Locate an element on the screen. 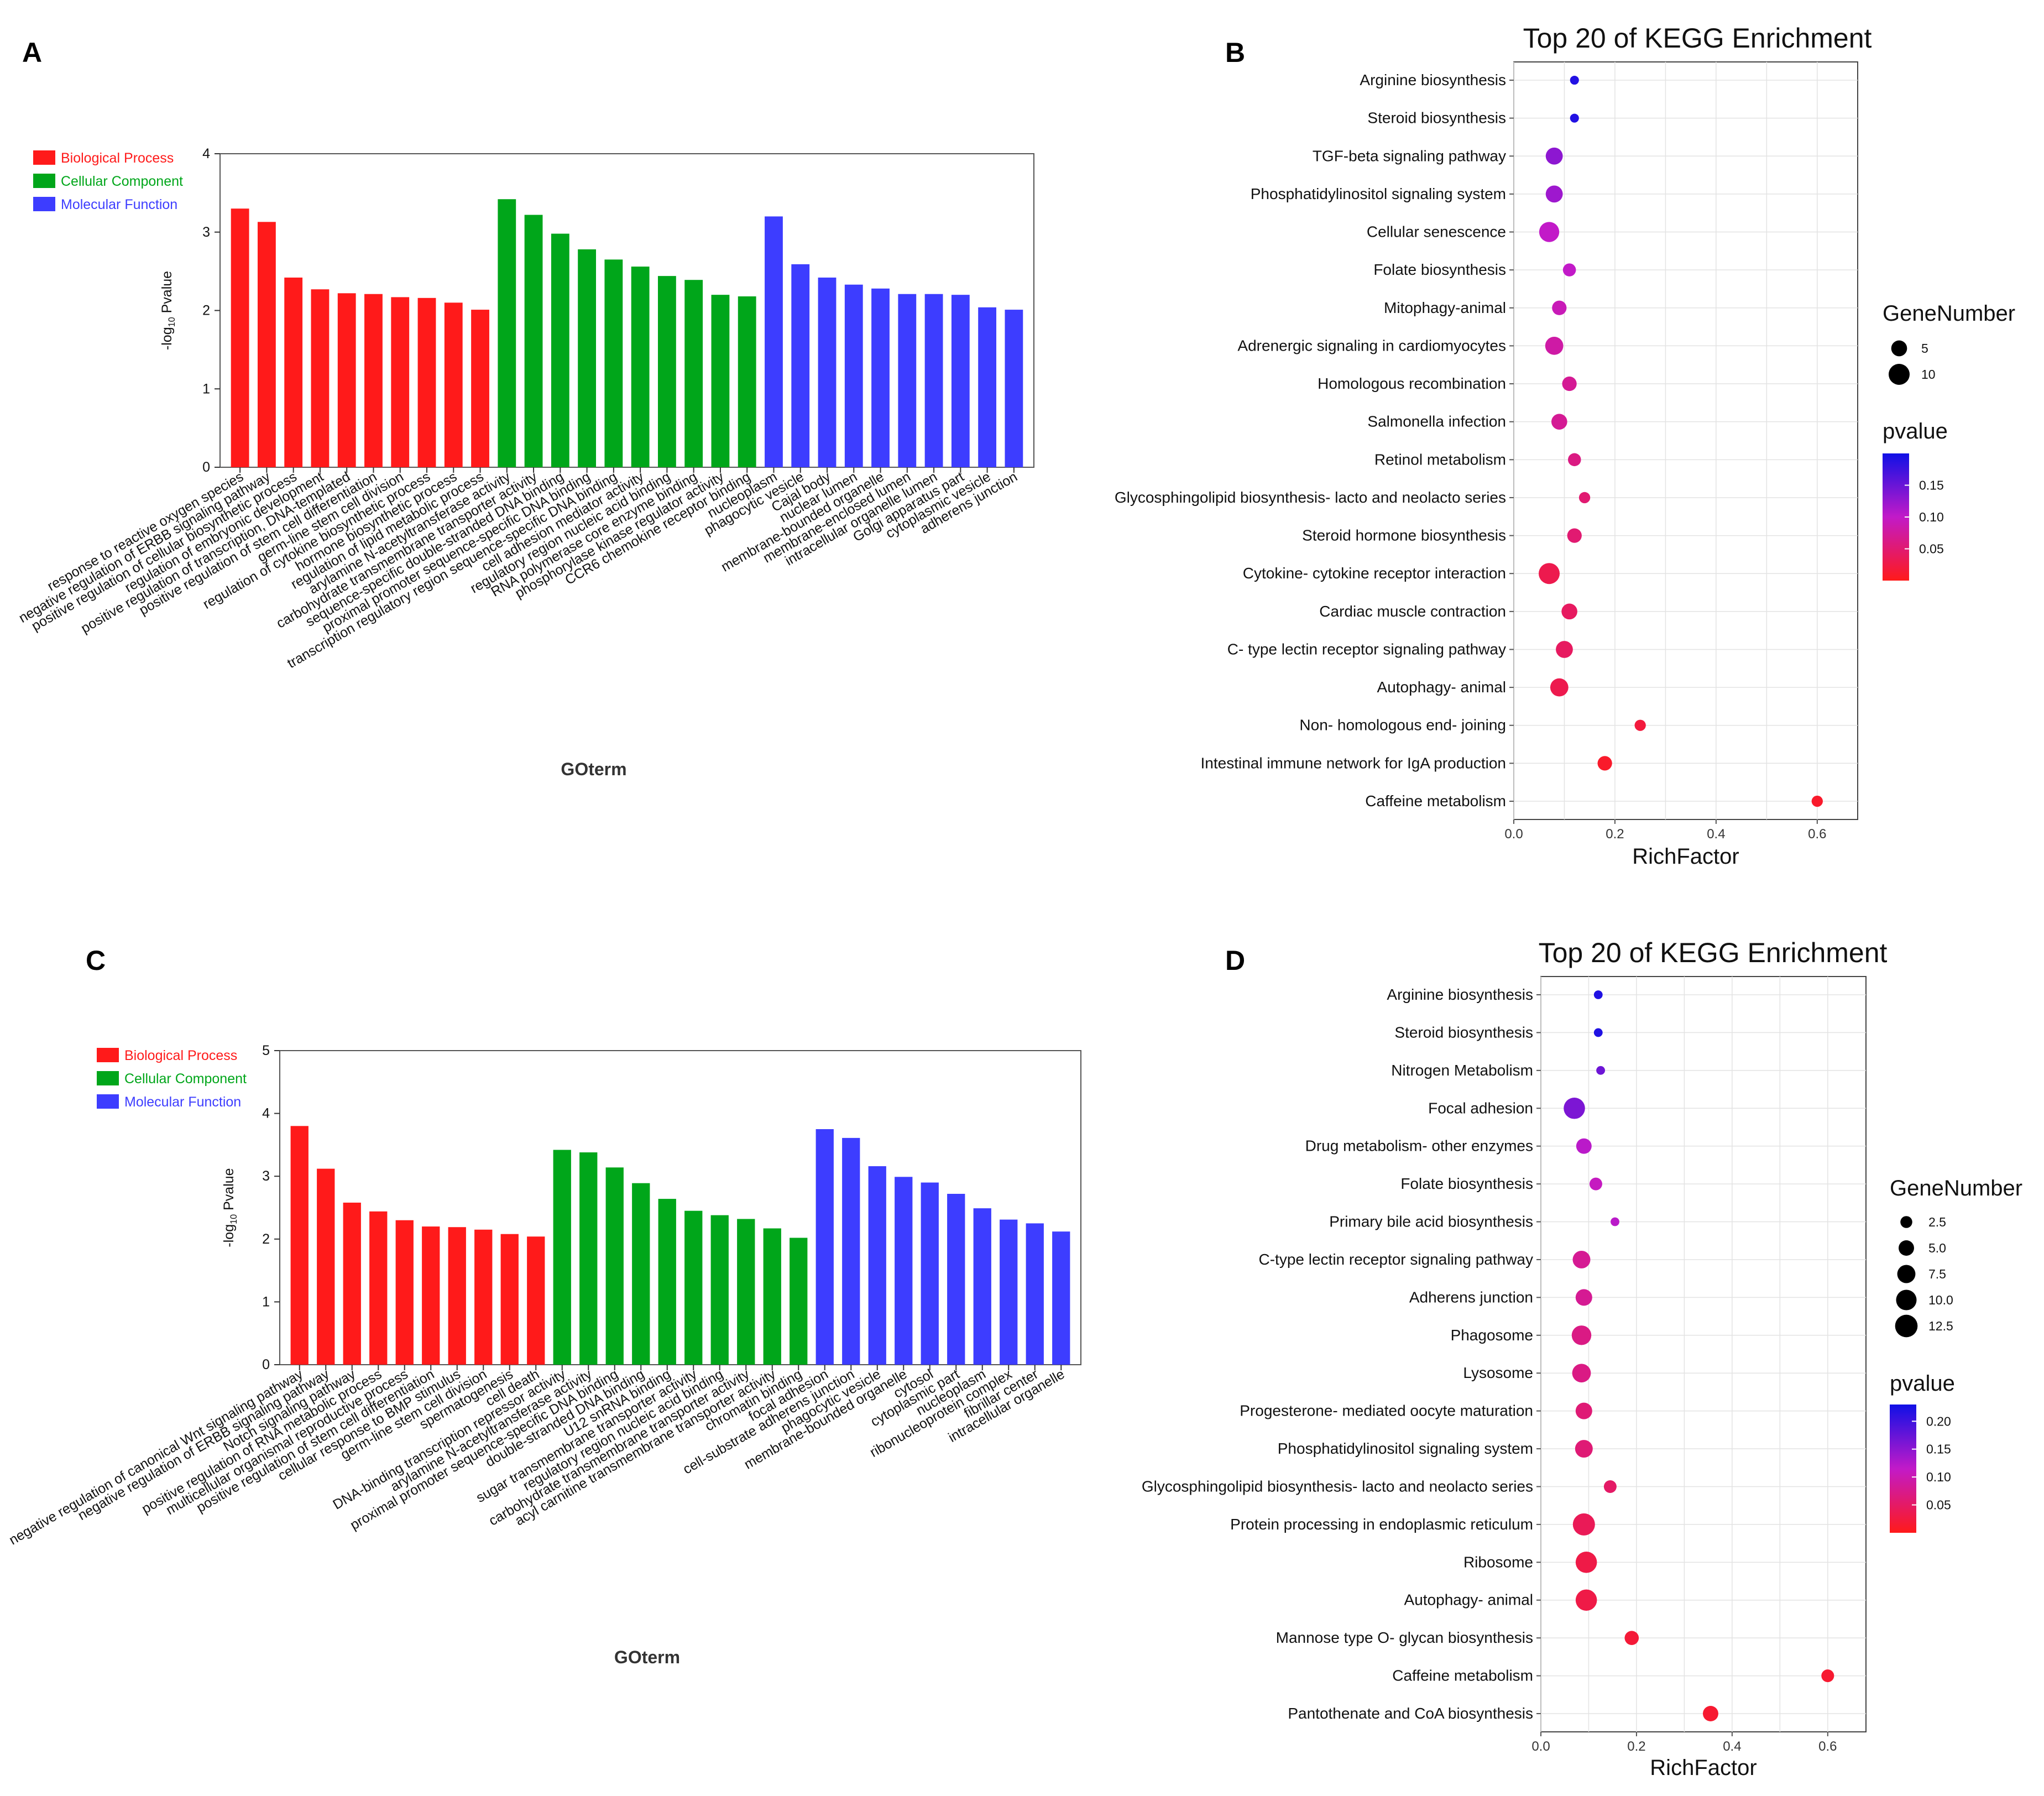  y-tick-label-b: Homologous recombination is located at coordinates (1412, 383).